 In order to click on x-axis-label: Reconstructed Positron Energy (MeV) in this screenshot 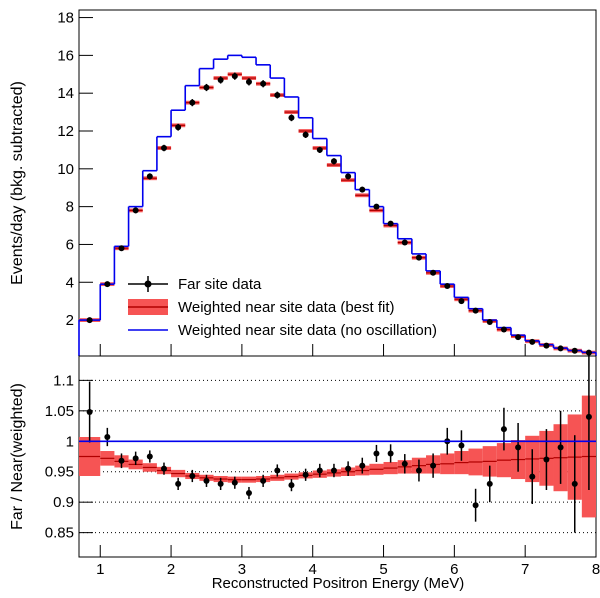, I will do `click(338, 583)`.